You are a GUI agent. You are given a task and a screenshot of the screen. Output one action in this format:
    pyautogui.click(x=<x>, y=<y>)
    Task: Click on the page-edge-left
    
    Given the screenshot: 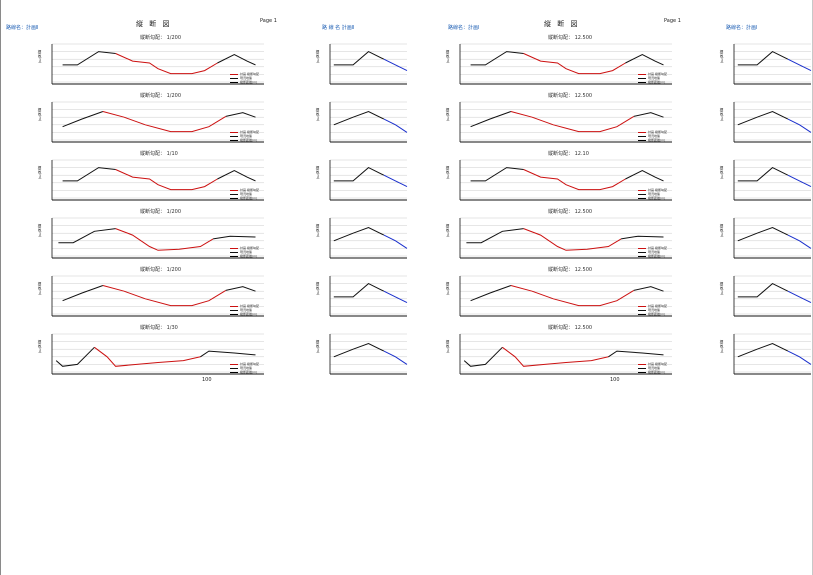 What is the action you would take?
    pyautogui.click(x=0, y=287)
    